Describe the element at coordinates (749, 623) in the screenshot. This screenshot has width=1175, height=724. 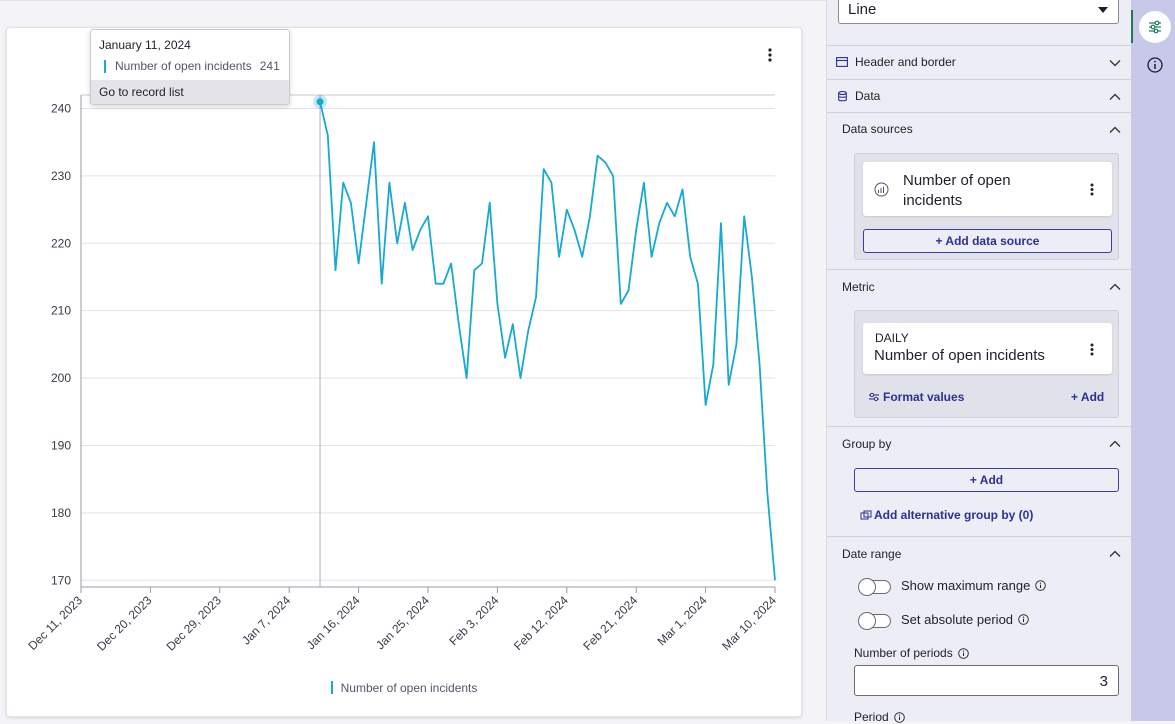
I see `x-tick-label: Mar 10, 2024` at that location.